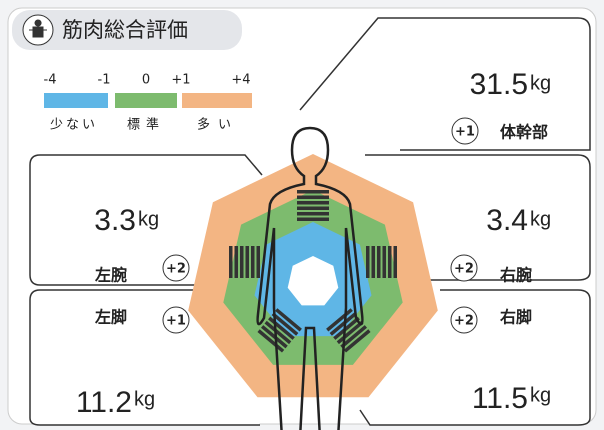 The width and height of the screenshot is (604, 430). I want to click on part-name: 体幹部, so click(524, 132).